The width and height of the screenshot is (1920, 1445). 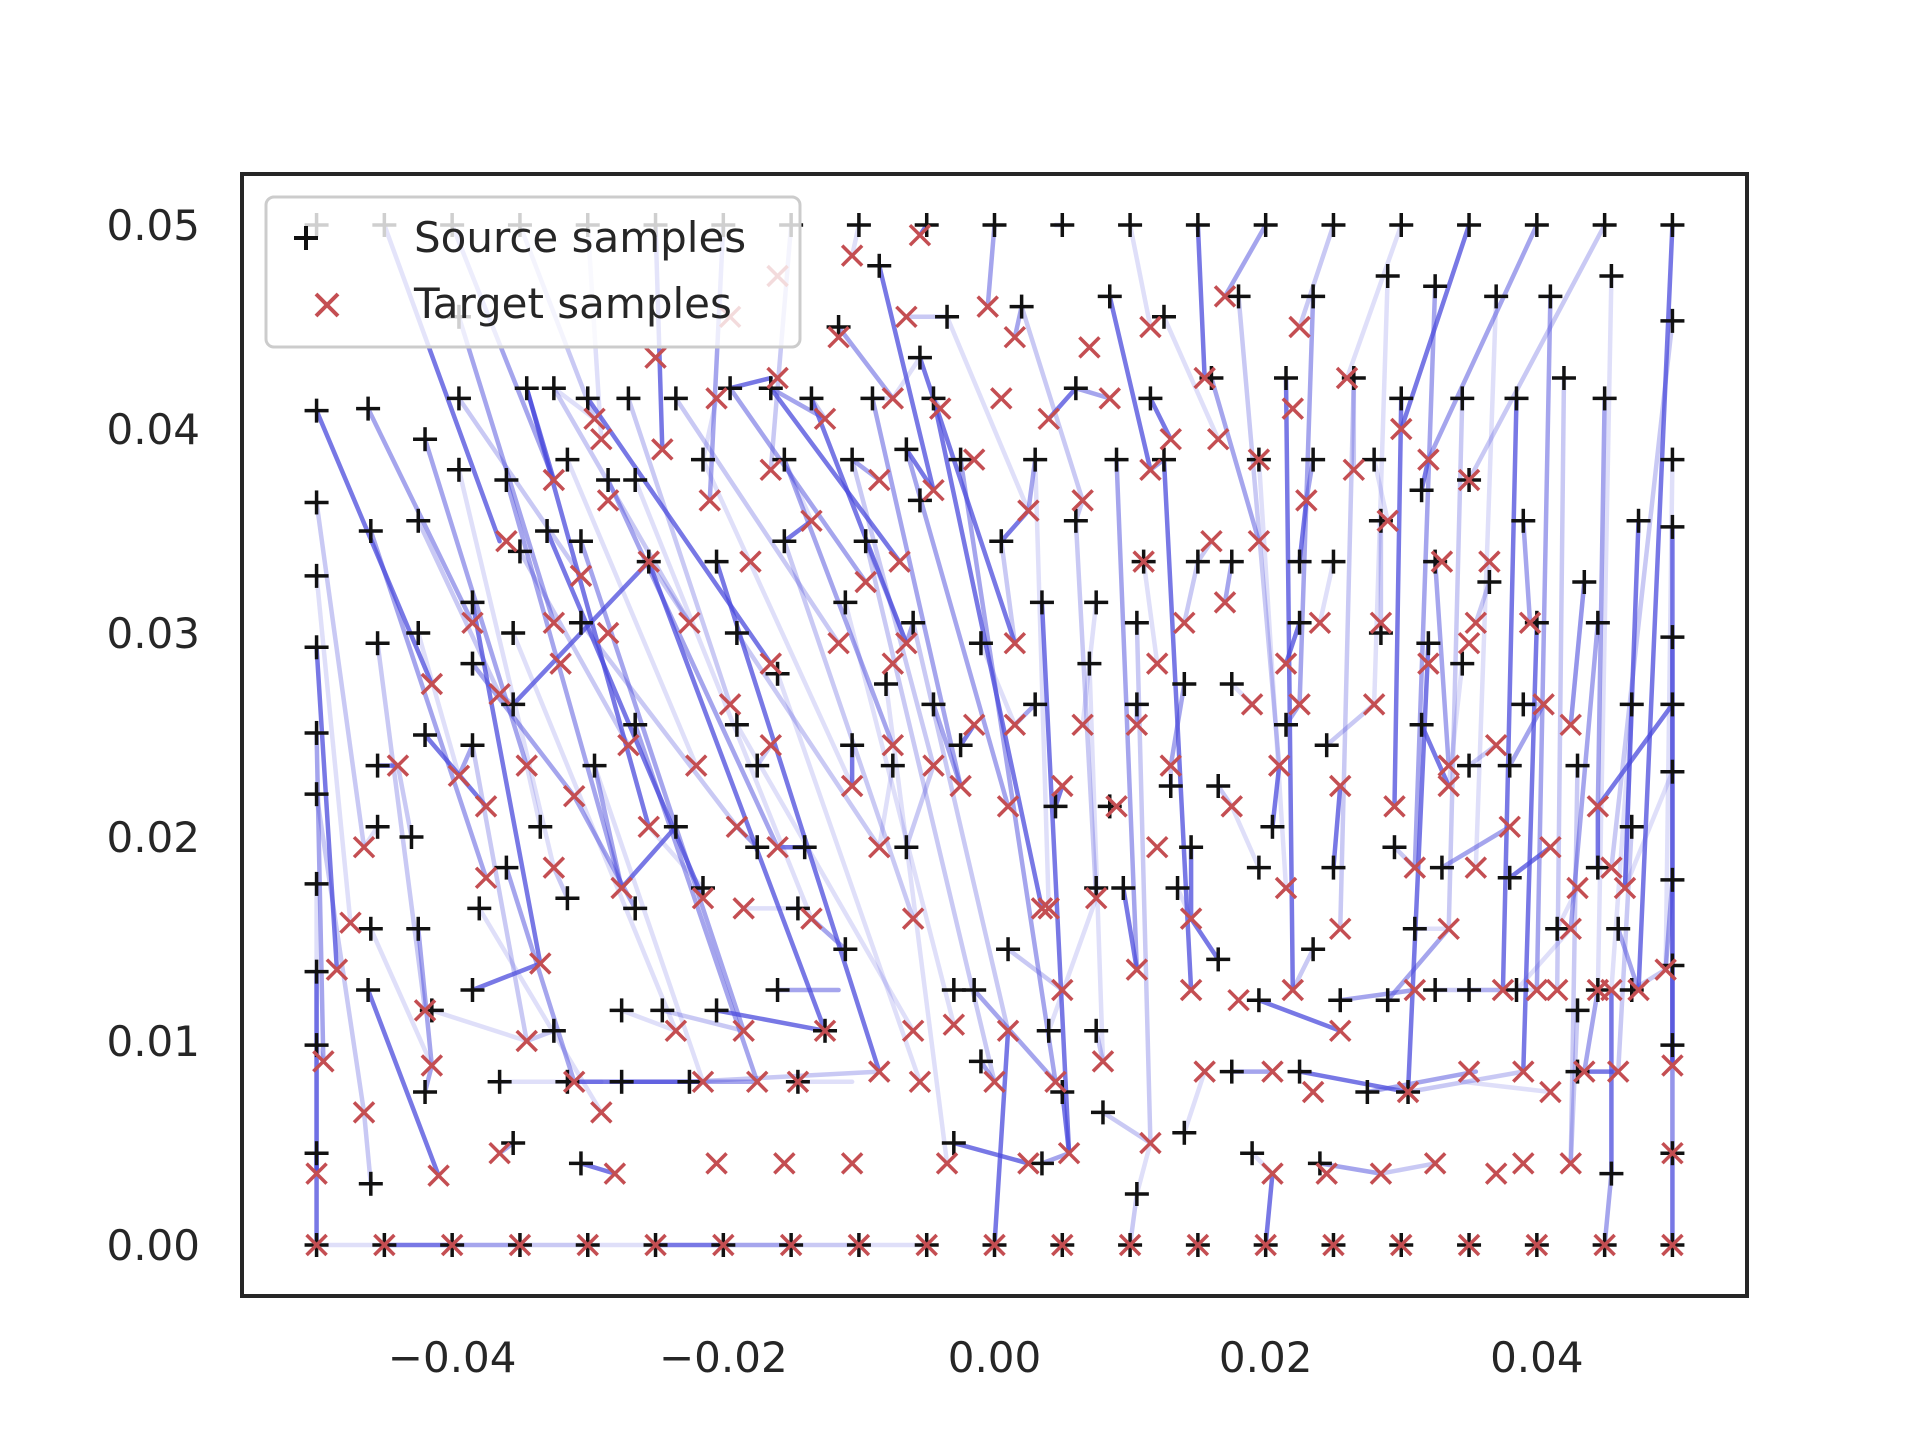 I want to click on x-tick-label: 0.00, so click(x=995, y=1357).